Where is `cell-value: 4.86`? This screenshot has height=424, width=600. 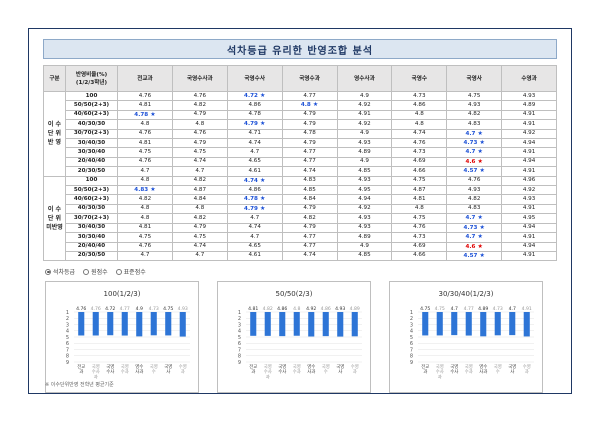
cell-value: 4.86 is located at coordinates (419, 104).